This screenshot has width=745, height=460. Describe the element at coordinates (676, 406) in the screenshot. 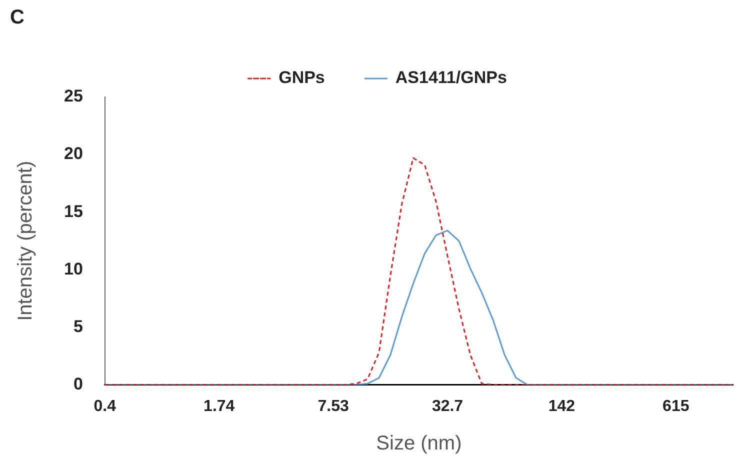

I see `x-tick-label: 615` at that location.